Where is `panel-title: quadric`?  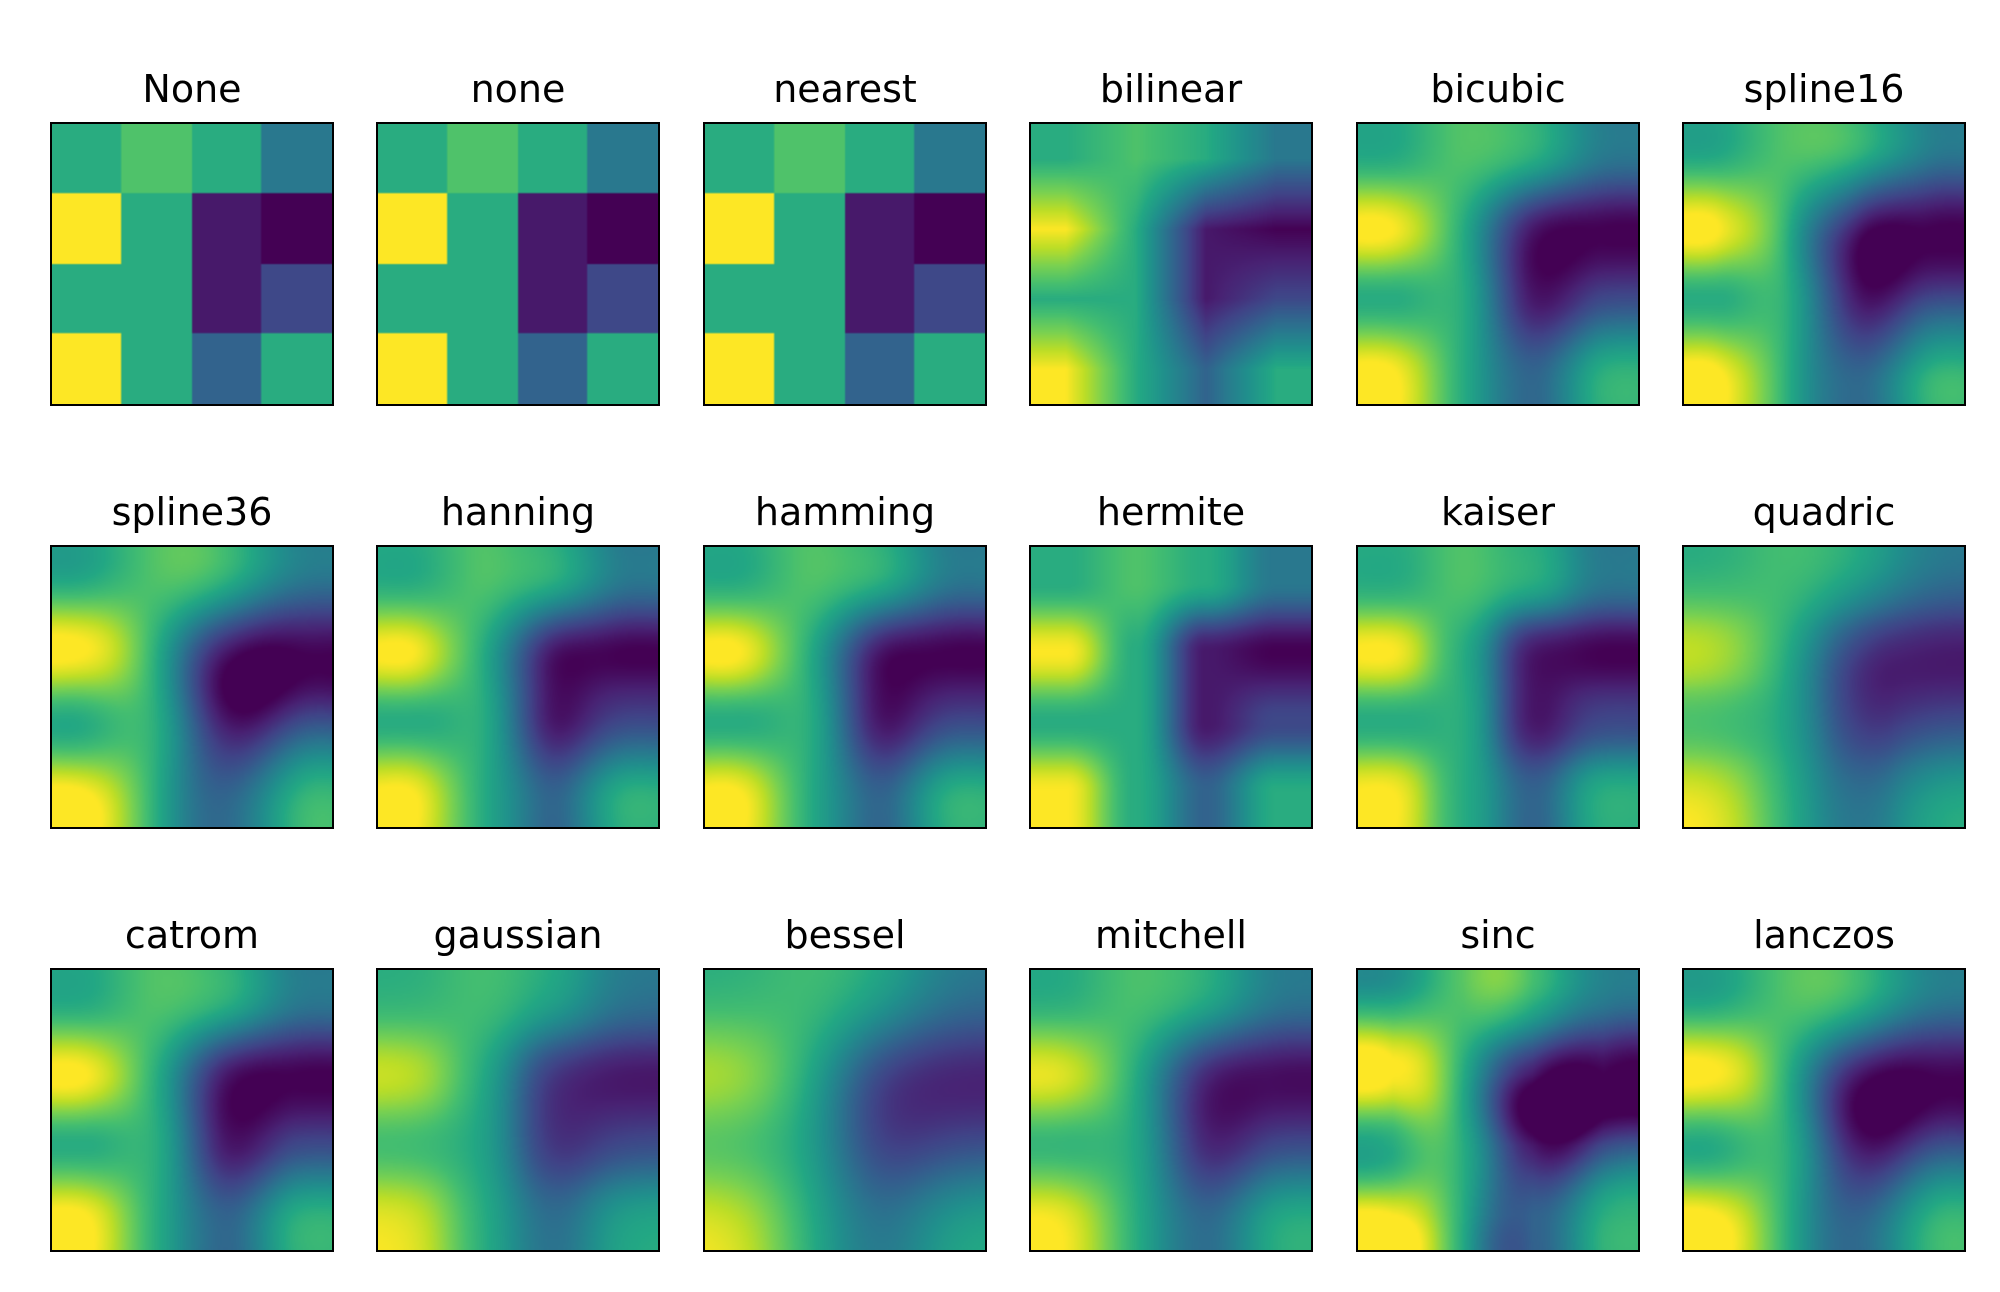
panel-title: quadric is located at coordinates (1824, 512).